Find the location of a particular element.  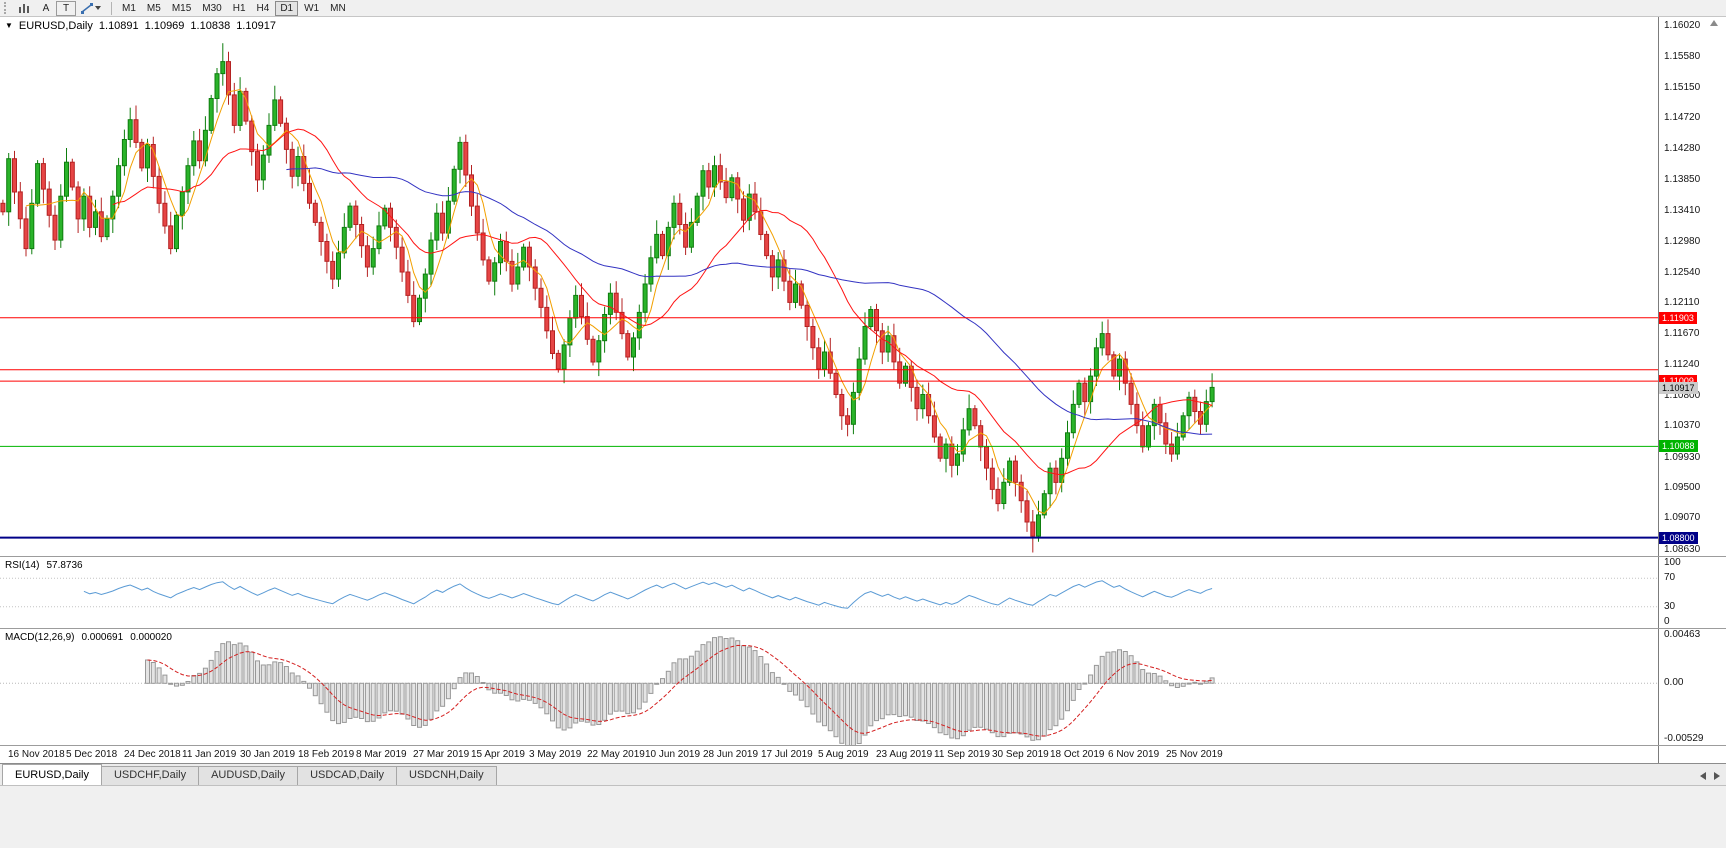

rsi-title: RSI(14) 57.8736 is located at coordinates (44, 565).